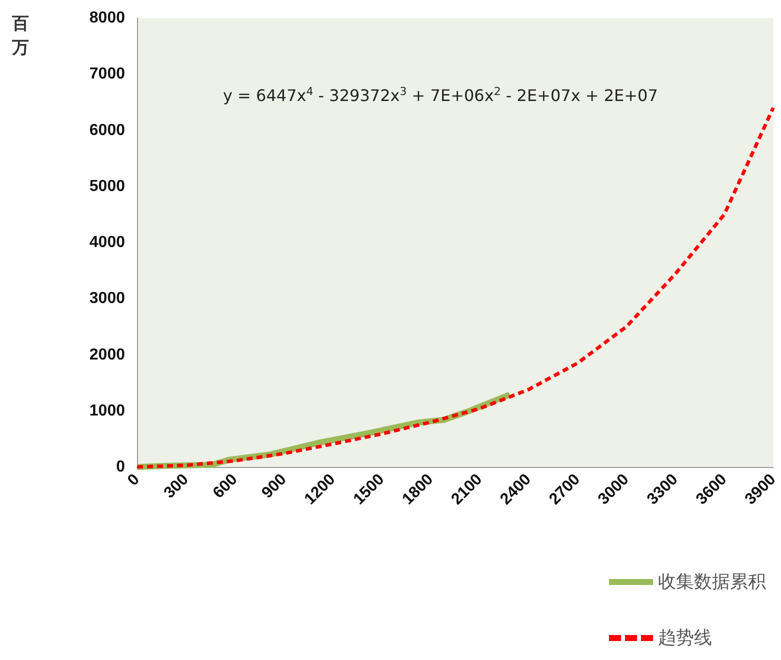  What do you see at coordinates (176, 486) in the screenshot?
I see `x-tick-label: 300` at bounding box center [176, 486].